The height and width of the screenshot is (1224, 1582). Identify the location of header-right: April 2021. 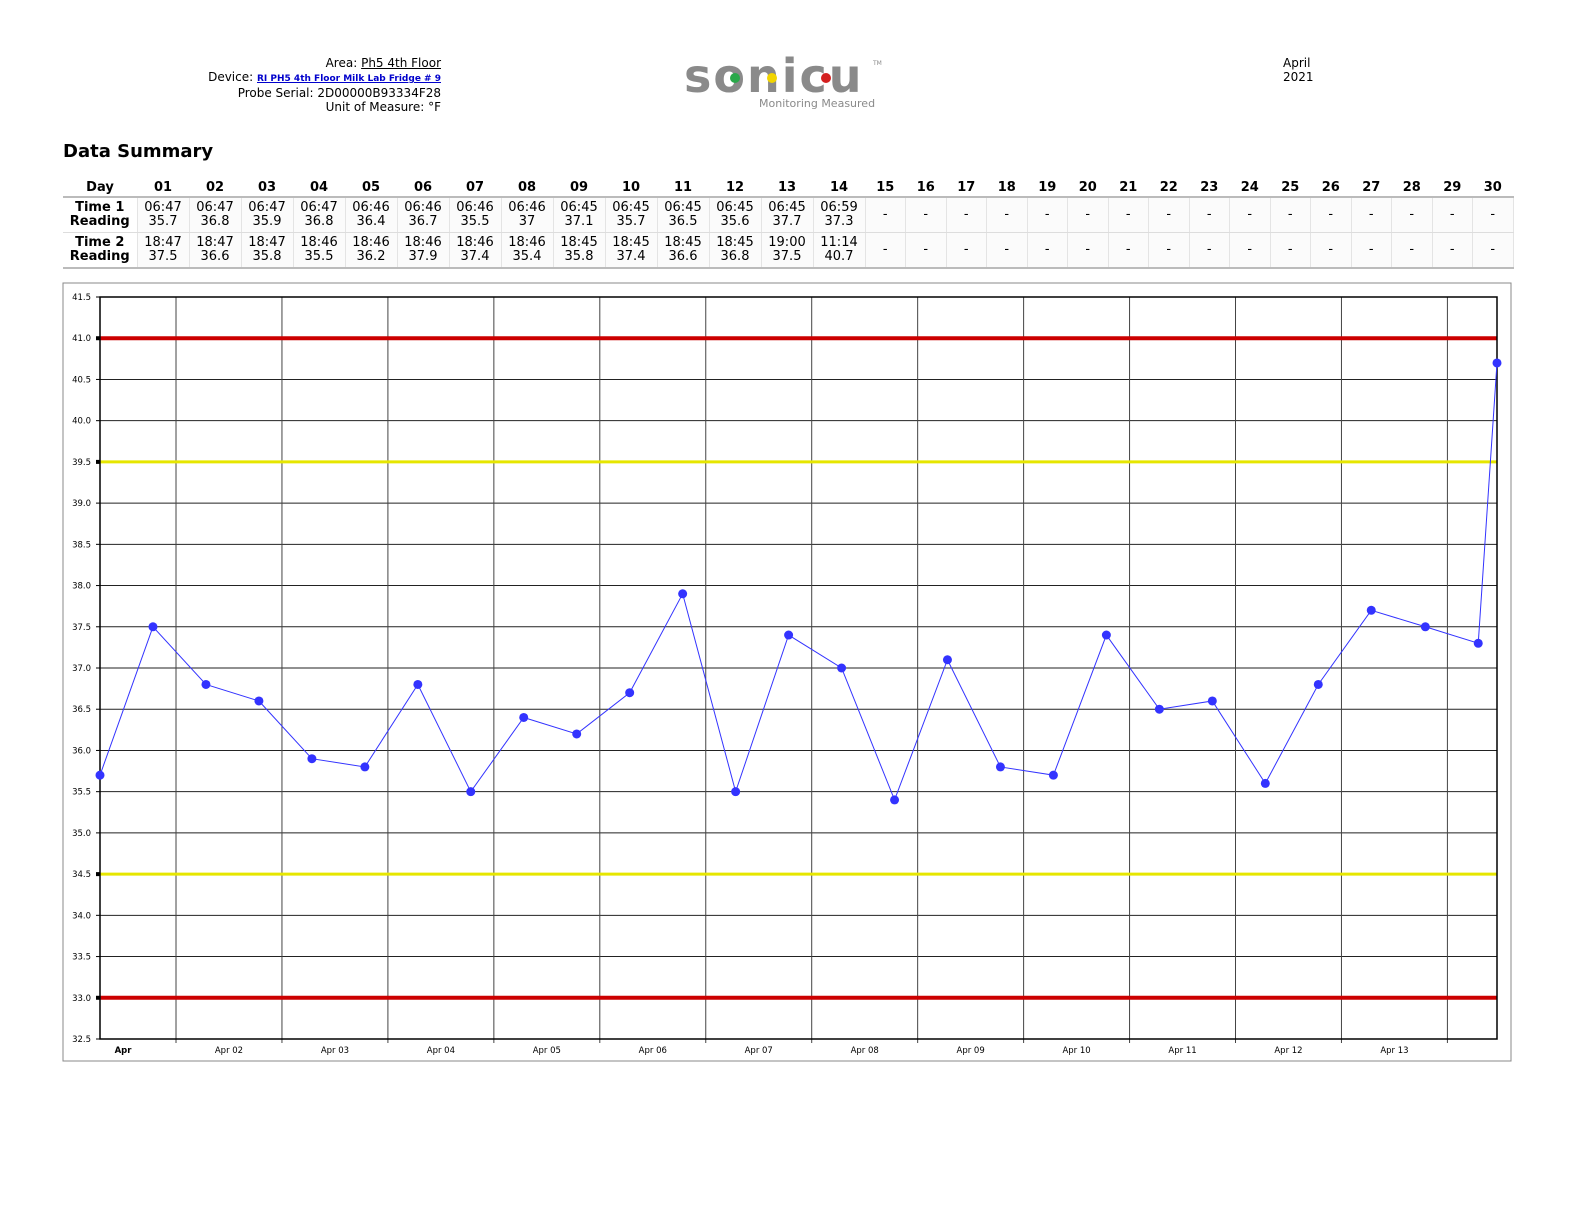
(1298, 70).